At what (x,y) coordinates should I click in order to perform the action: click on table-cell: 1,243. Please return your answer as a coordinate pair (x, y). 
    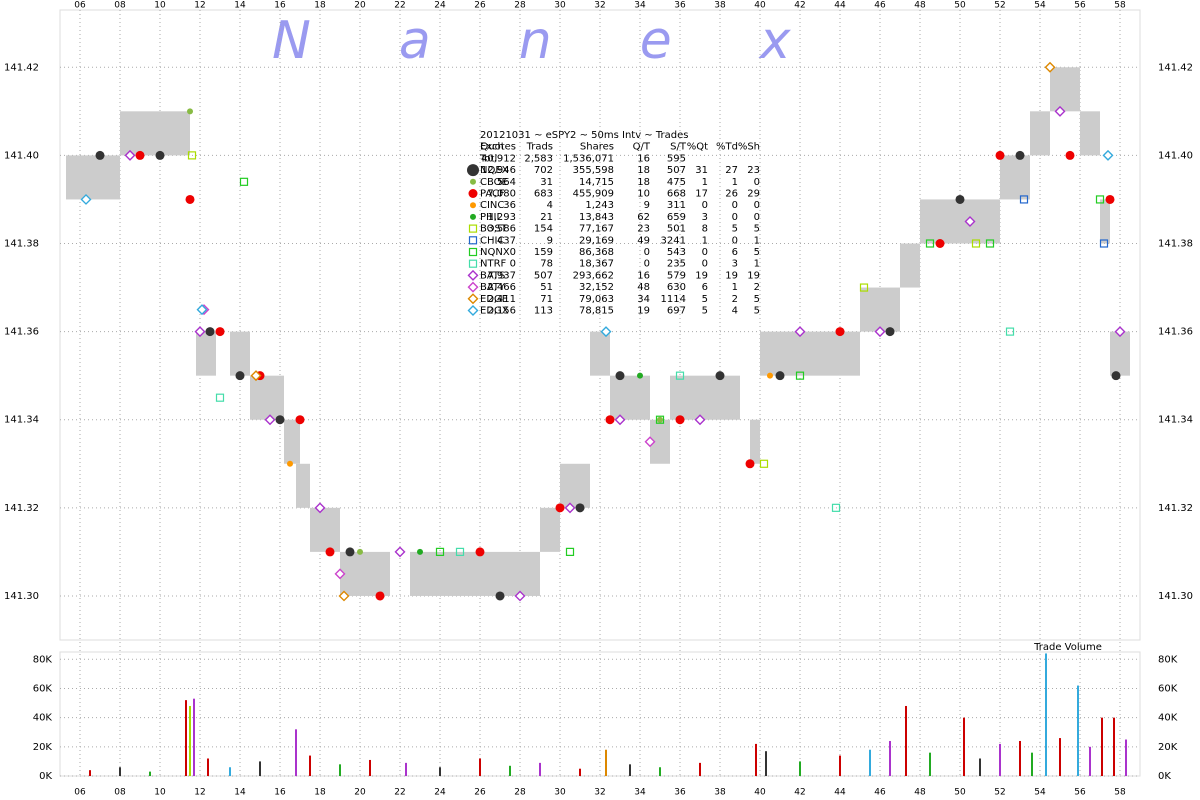
    Looking at the image, I should click on (599, 205).